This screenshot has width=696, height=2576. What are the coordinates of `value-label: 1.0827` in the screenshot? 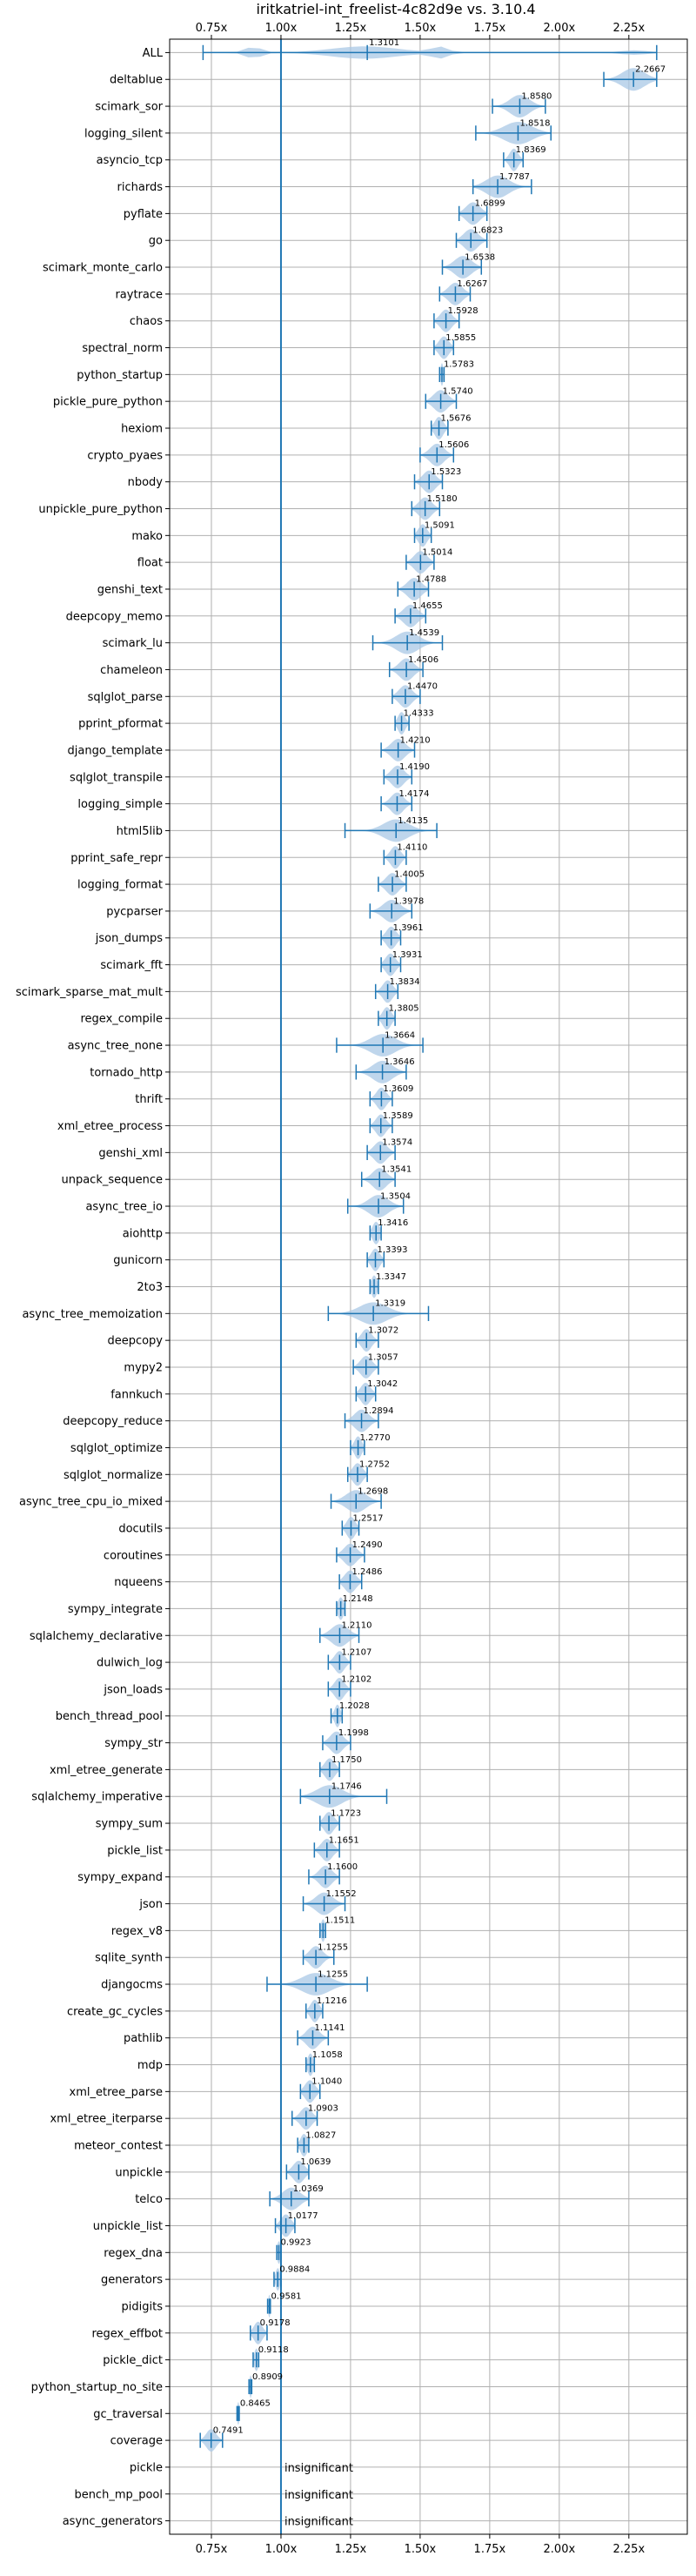 It's located at (320, 2135).